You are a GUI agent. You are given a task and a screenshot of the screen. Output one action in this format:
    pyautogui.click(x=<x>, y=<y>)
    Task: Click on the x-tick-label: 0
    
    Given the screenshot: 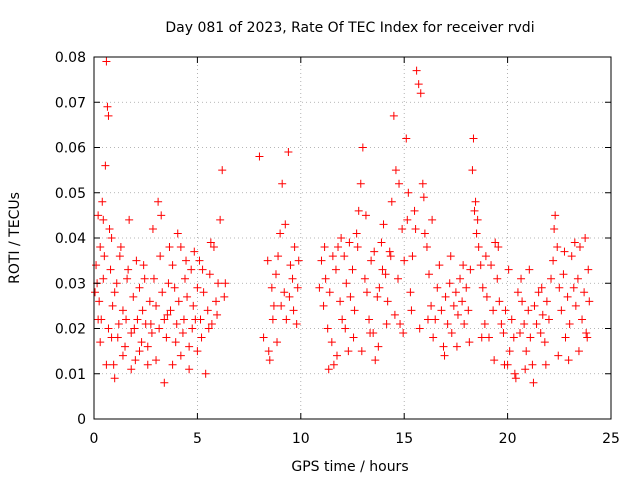 What is the action you would take?
    pyautogui.click(x=94, y=439)
    